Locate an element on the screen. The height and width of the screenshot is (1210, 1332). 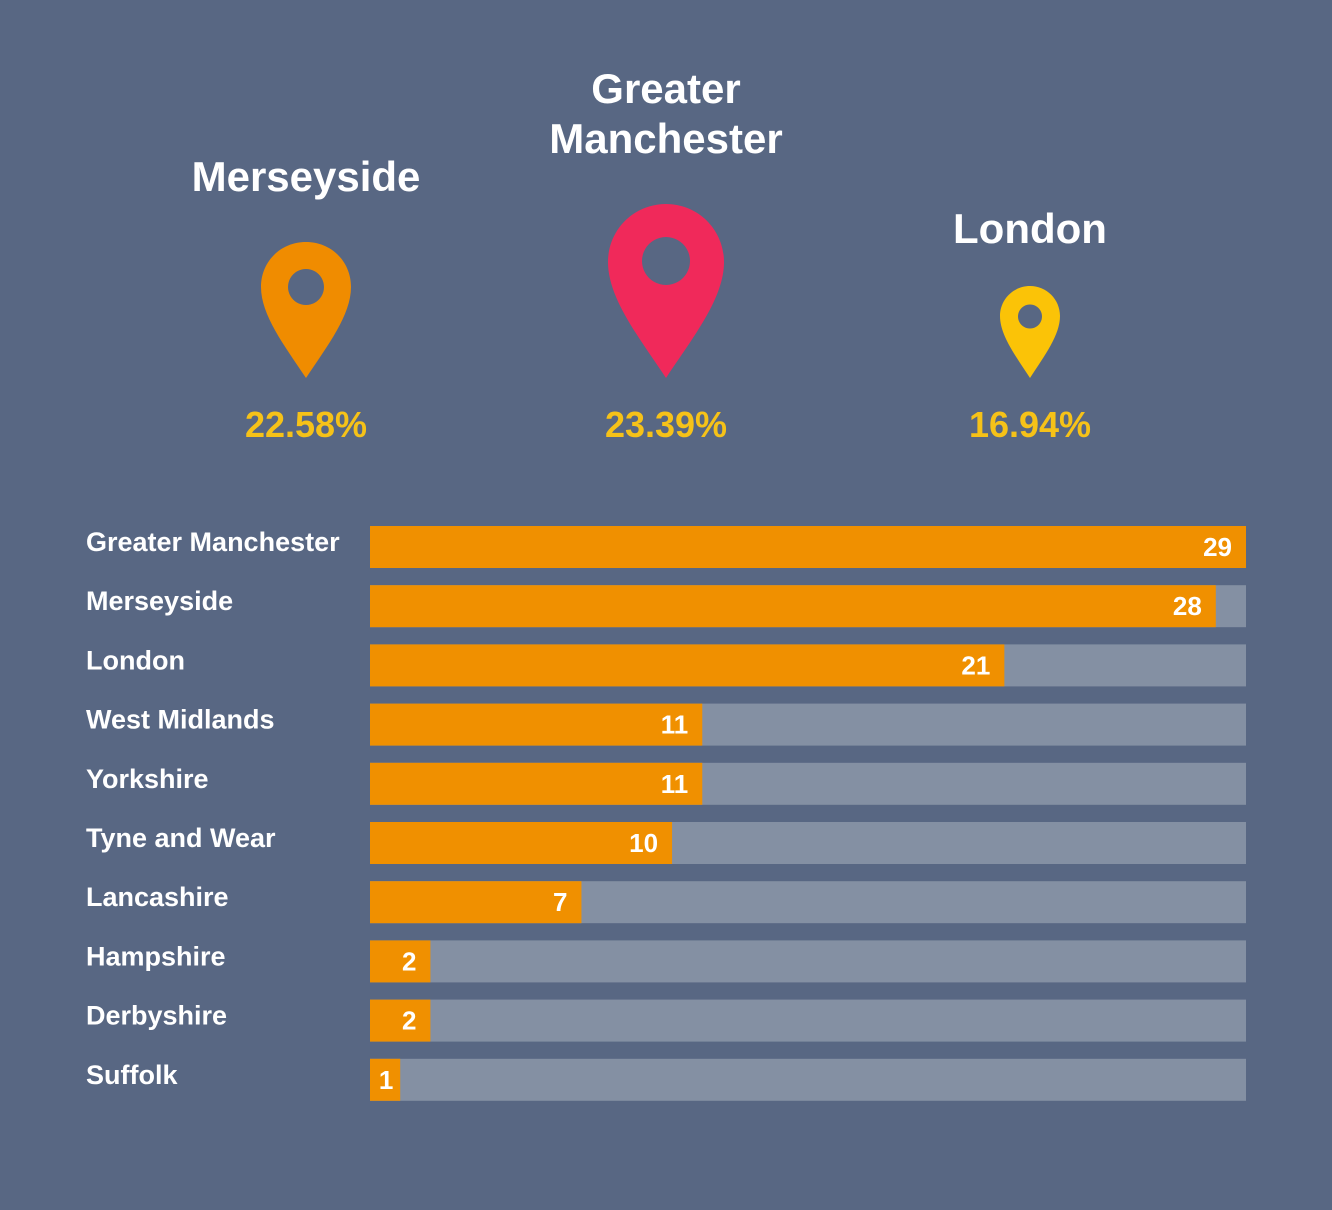
bar-row: Yorkshire 11 is located at coordinates (666, 783).